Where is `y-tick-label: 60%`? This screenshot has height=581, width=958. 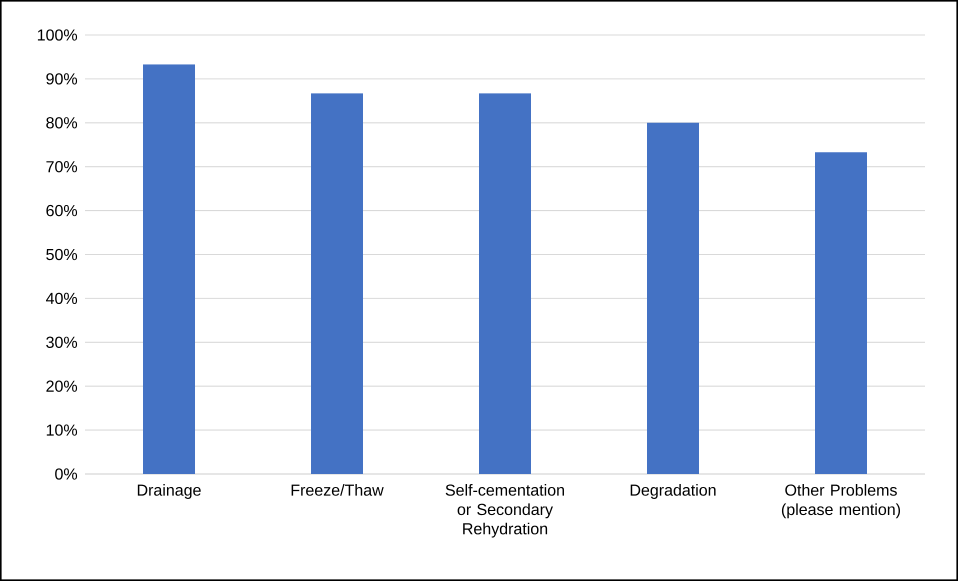
y-tick-label: 60% is located at coordinates (62, 210).